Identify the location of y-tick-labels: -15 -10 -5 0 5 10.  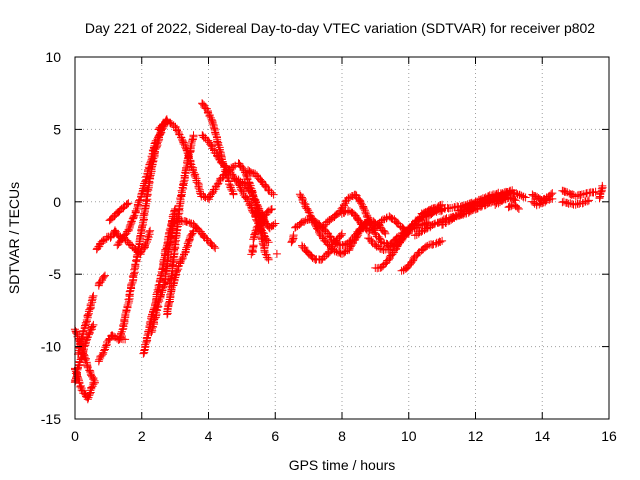
(51, 238).